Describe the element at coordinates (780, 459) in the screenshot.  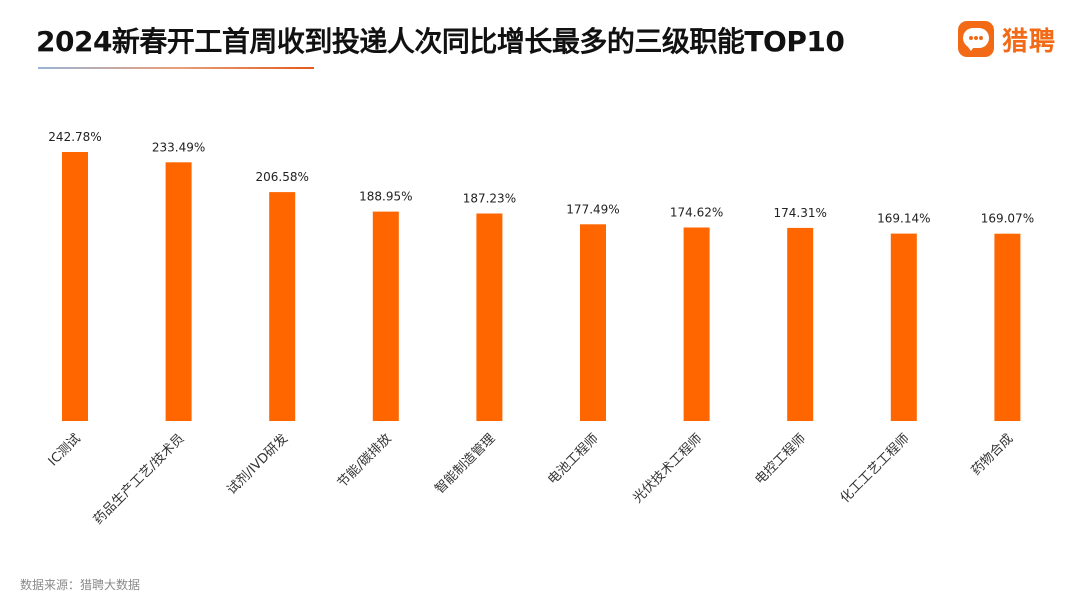
I see `category-label-8: 电控工程师` at that location.